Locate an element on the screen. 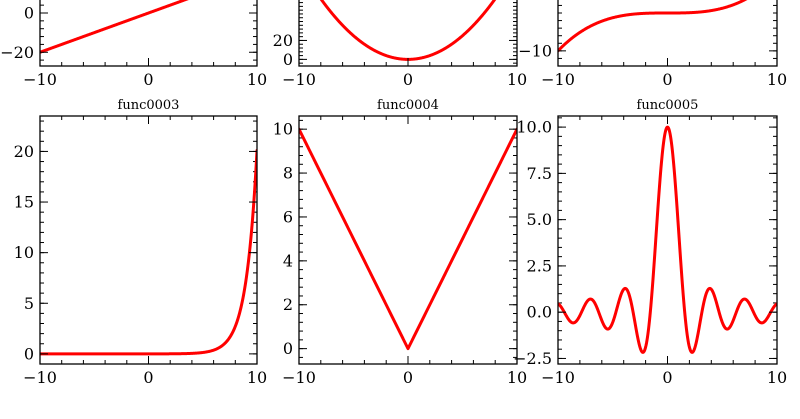  y-tick-label: 2.5 is located at coordinates (539, 265).